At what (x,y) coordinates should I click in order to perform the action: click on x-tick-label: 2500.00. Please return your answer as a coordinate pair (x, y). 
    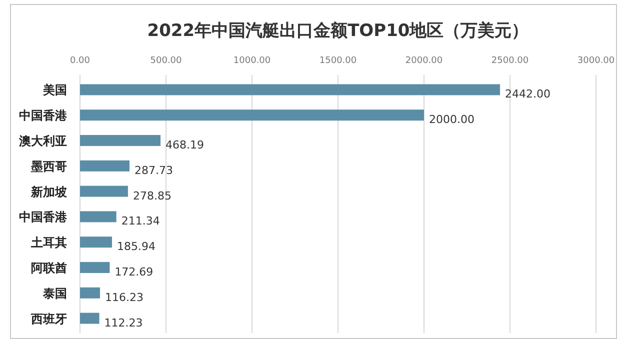
    Looking at the image, I should click on (510, 61).